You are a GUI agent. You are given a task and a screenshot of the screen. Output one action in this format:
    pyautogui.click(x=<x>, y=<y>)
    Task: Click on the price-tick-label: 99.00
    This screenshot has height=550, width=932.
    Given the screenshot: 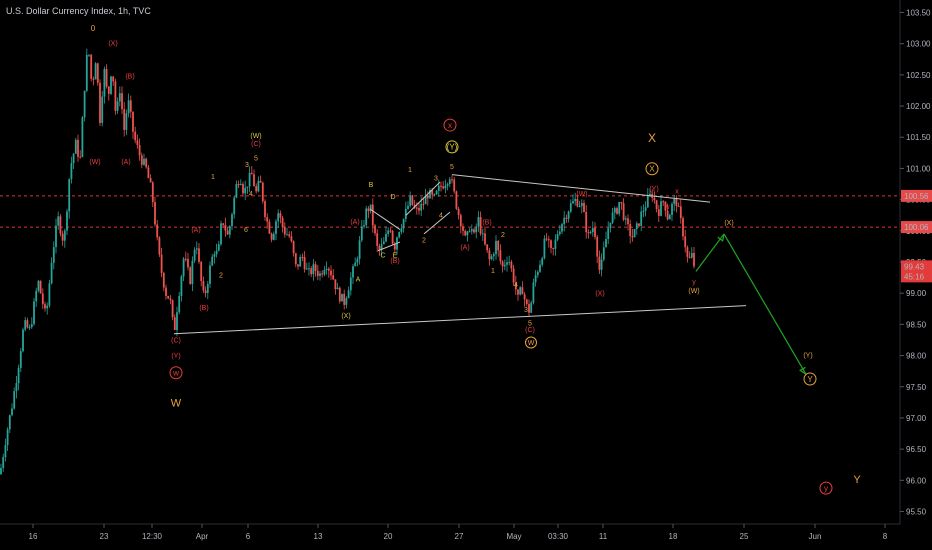 What is the action you would take?
    pyautogui.click(x=916, y=293)
    